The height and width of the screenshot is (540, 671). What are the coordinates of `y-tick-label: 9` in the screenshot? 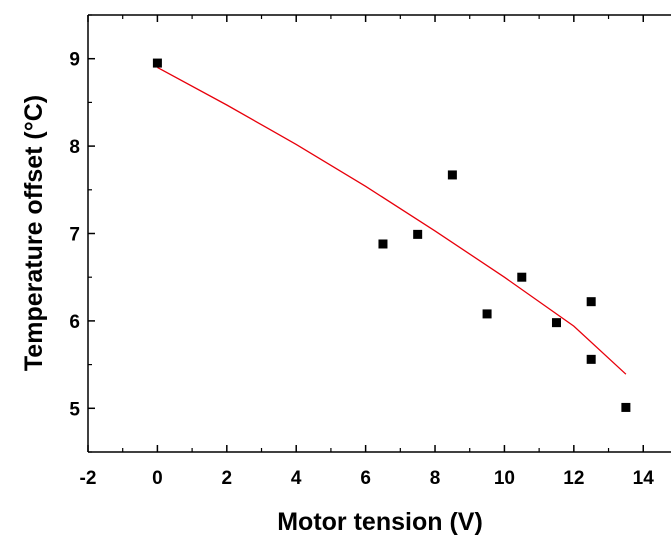 It's located at (74, 60).